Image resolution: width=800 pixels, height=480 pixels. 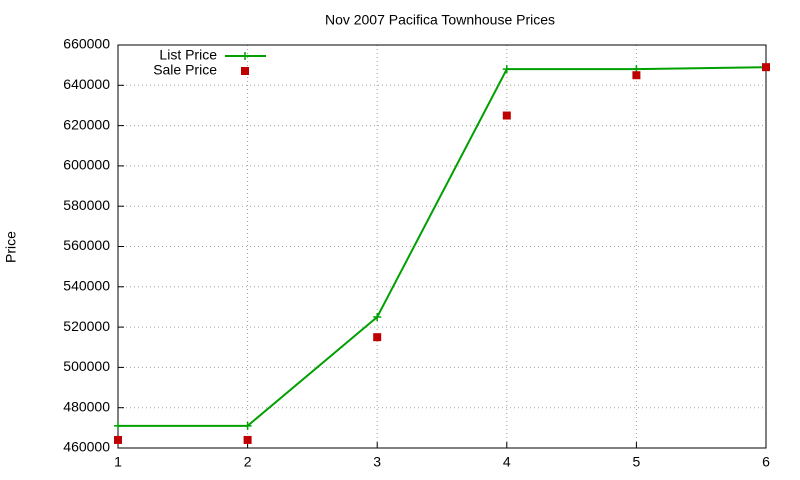 What do you see at coordinates (377, 462) in the screenshot?
I see `x-tick-label: 3` at bounding box center [377, 462].